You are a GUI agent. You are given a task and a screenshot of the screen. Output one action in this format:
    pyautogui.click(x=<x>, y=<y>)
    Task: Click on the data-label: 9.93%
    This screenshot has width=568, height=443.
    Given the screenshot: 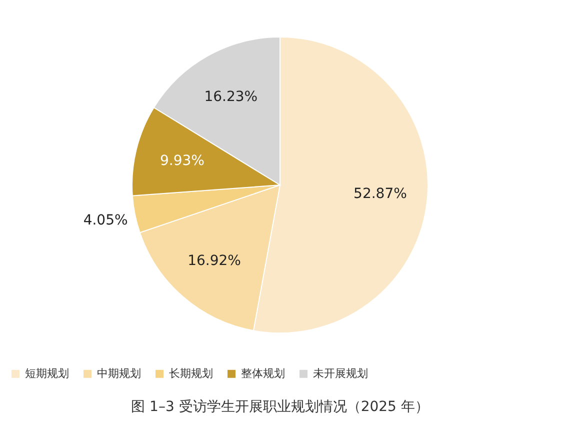 What is the action you would take?
    pyautogui.click(x=182, y=161)
    